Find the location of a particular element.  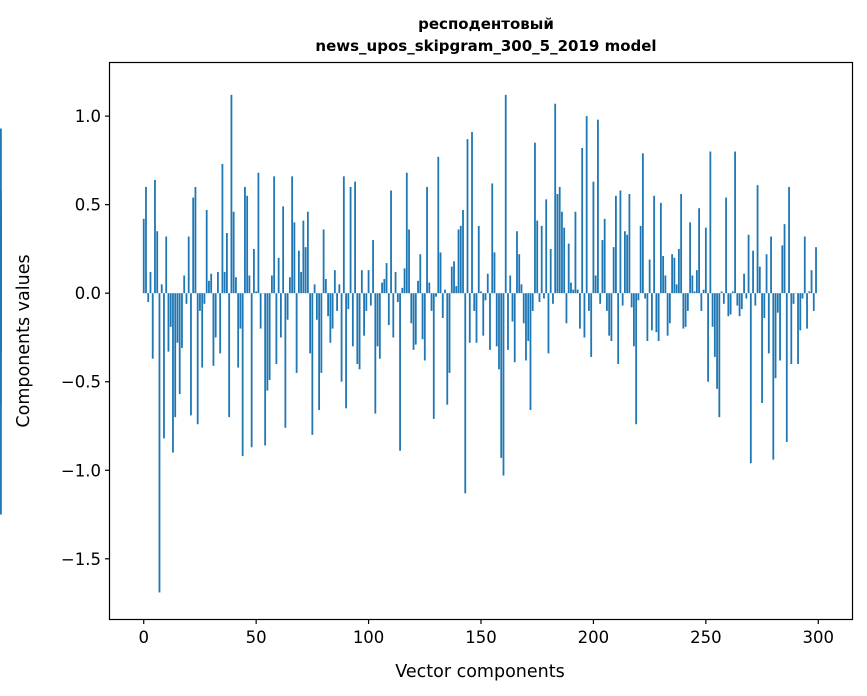

y-tick-label: −1.5 is located at coordinates (81, 559).